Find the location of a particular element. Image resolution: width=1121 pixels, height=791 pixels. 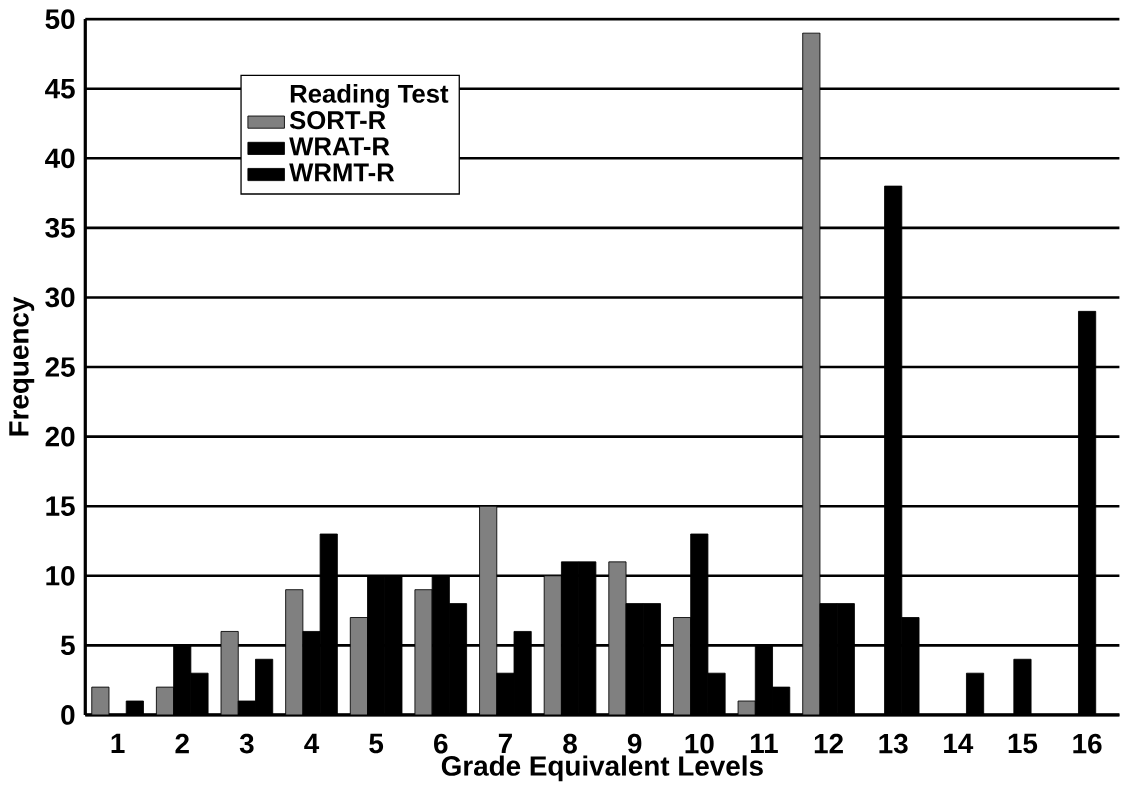

y-tick-label: 45 is located at coordinates (60, 89).